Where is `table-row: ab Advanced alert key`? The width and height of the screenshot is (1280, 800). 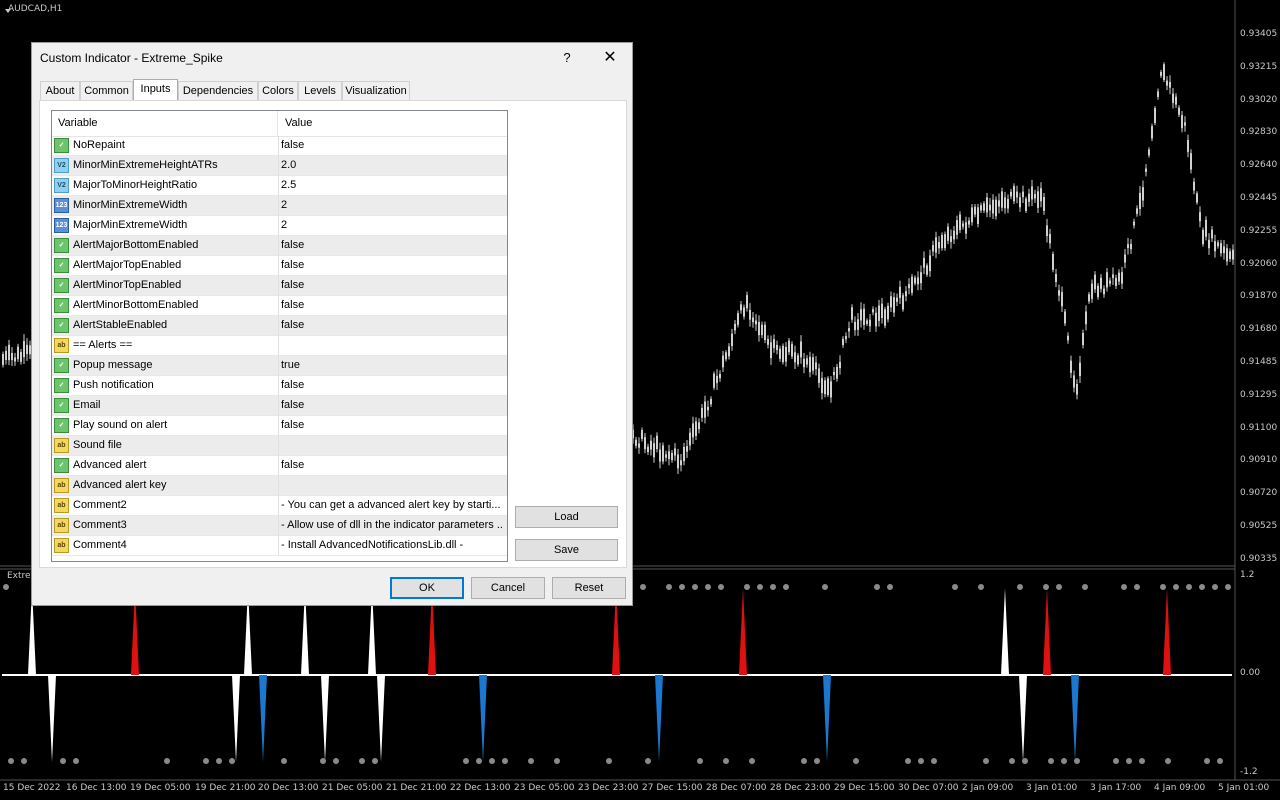
table-row: ab Advanced alert key is located at coordinates (279, 486).